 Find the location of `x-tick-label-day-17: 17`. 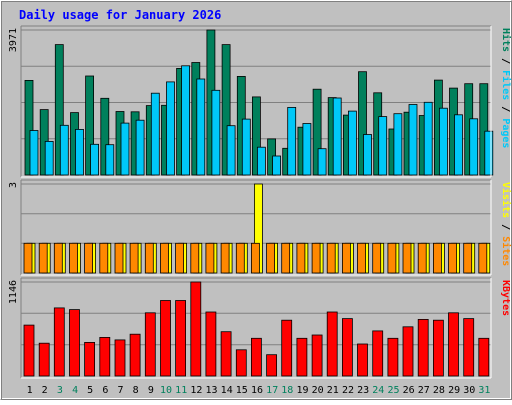

x-tick-label-day-17: 17 is located at coordinates (272, 390).